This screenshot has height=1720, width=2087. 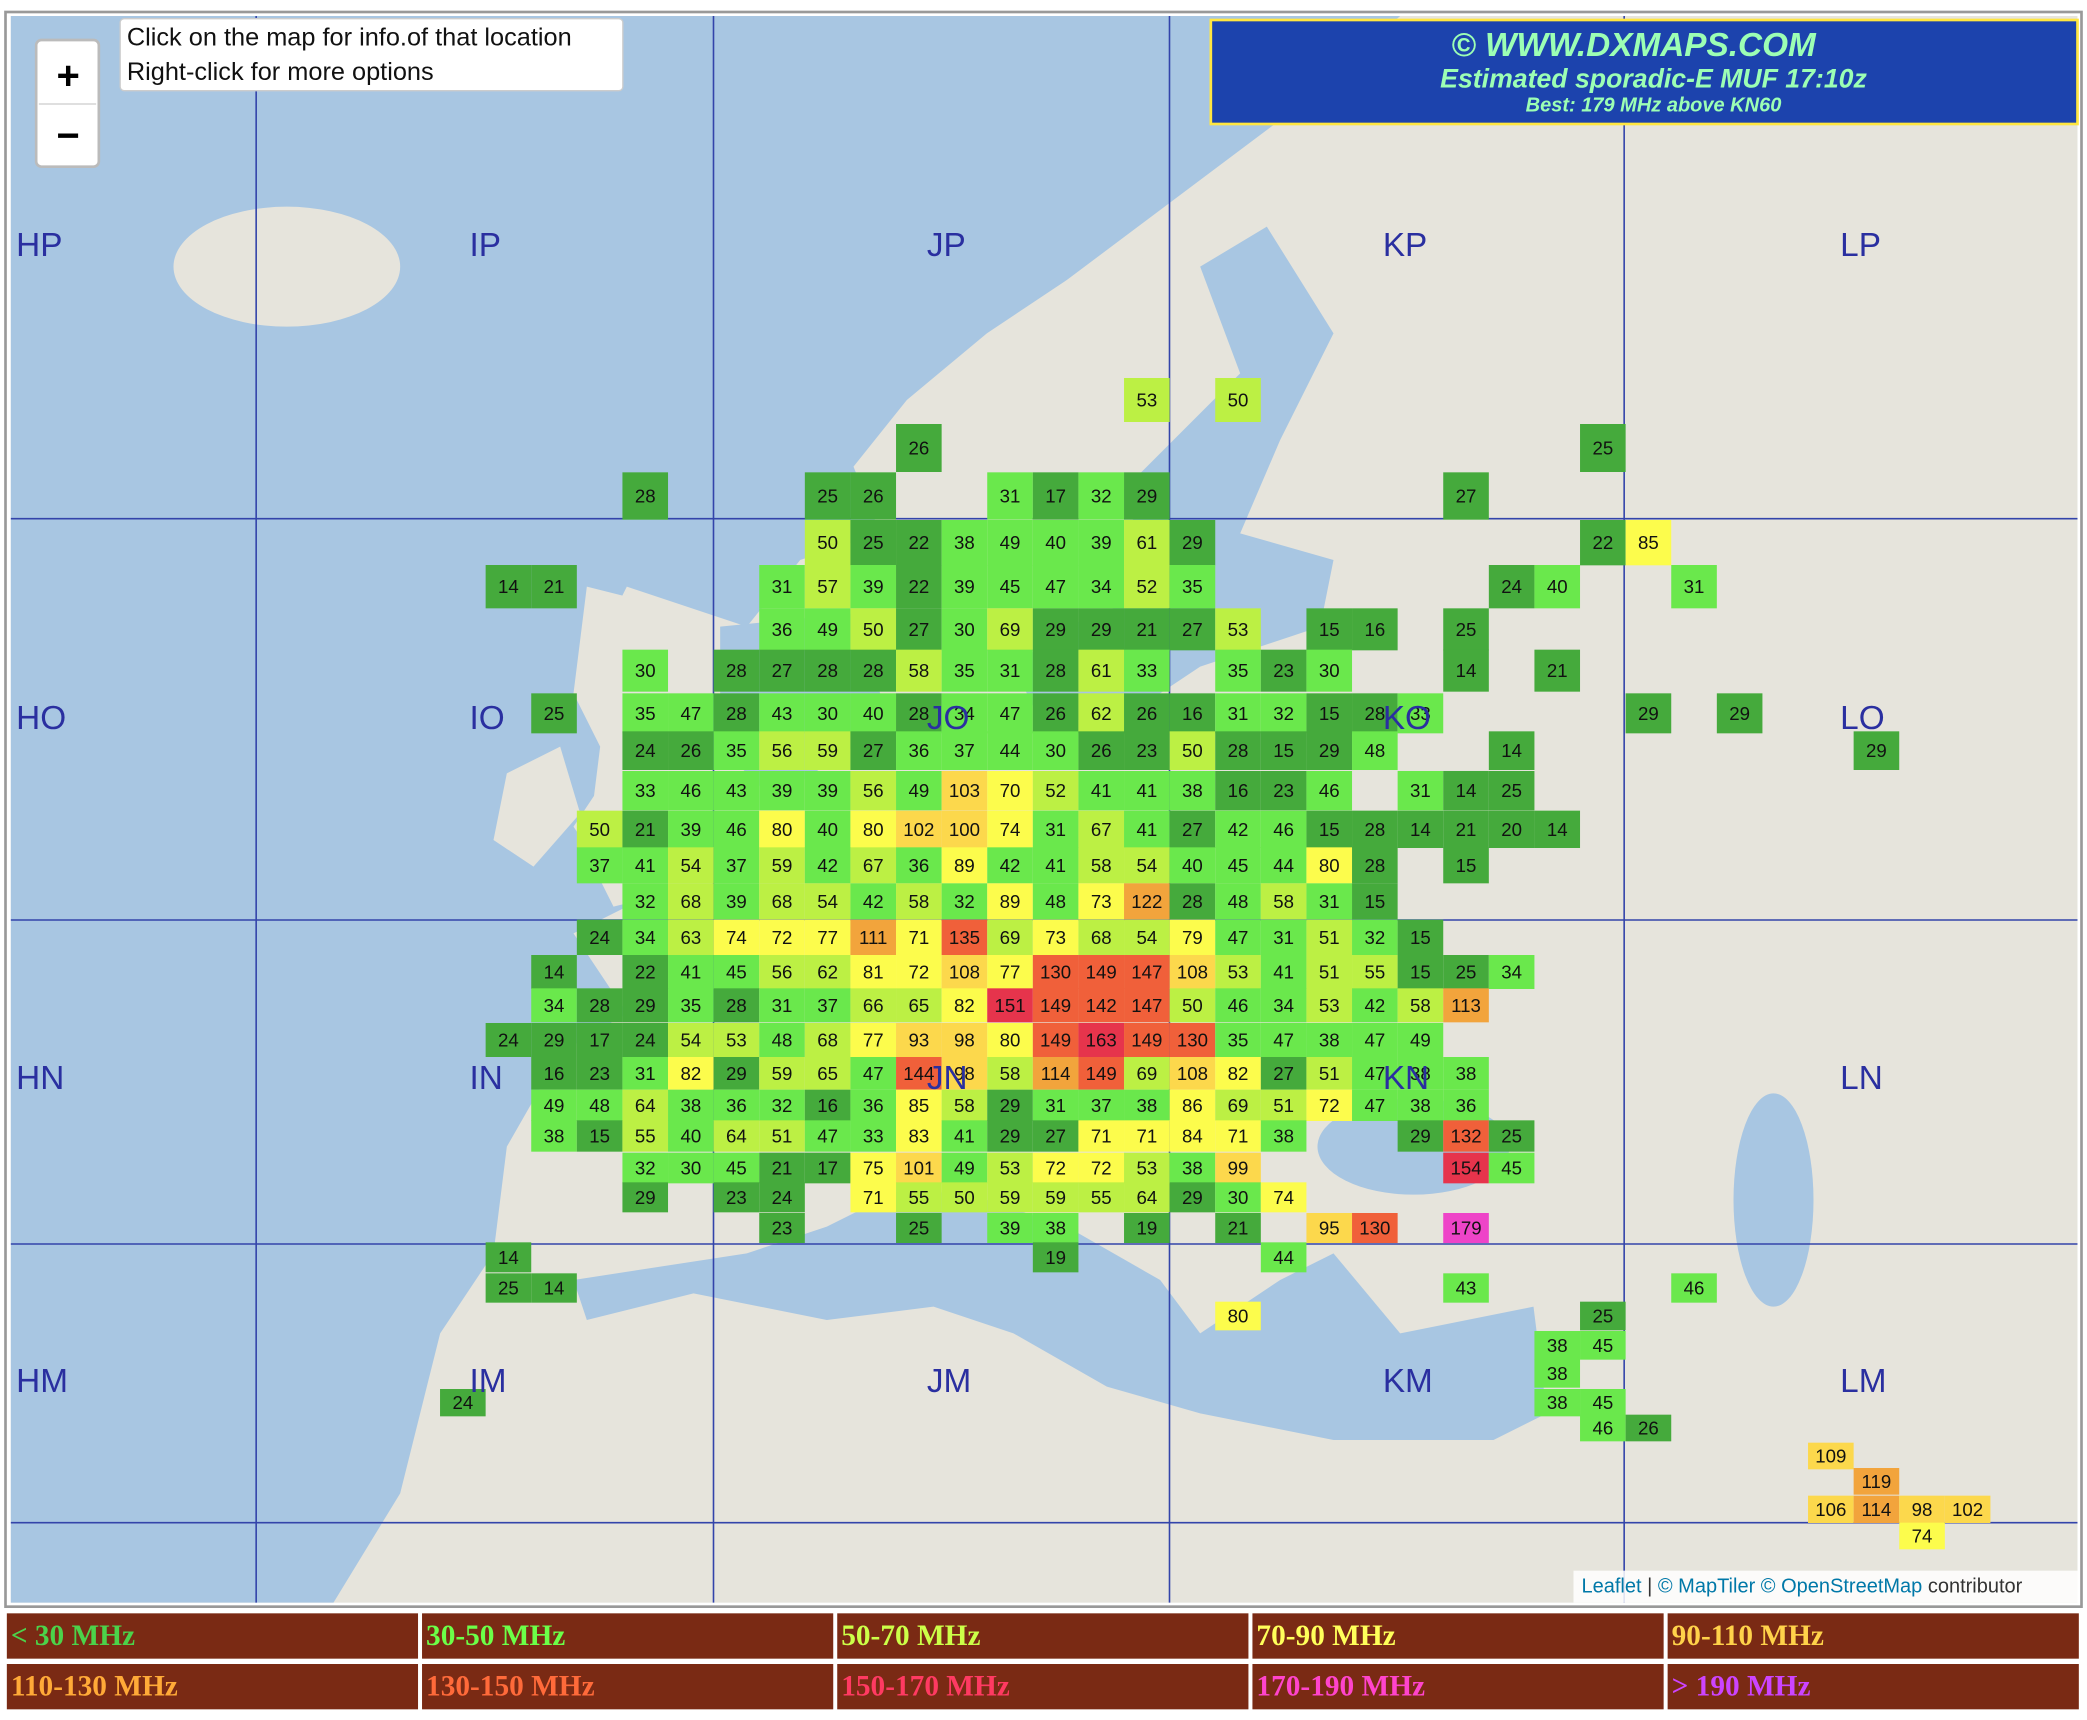 What do you see at coordinates (1612, 1587) in the screenshot?
I see `leaflet-link: Leaflet` at bounding box center [1612, 1587].